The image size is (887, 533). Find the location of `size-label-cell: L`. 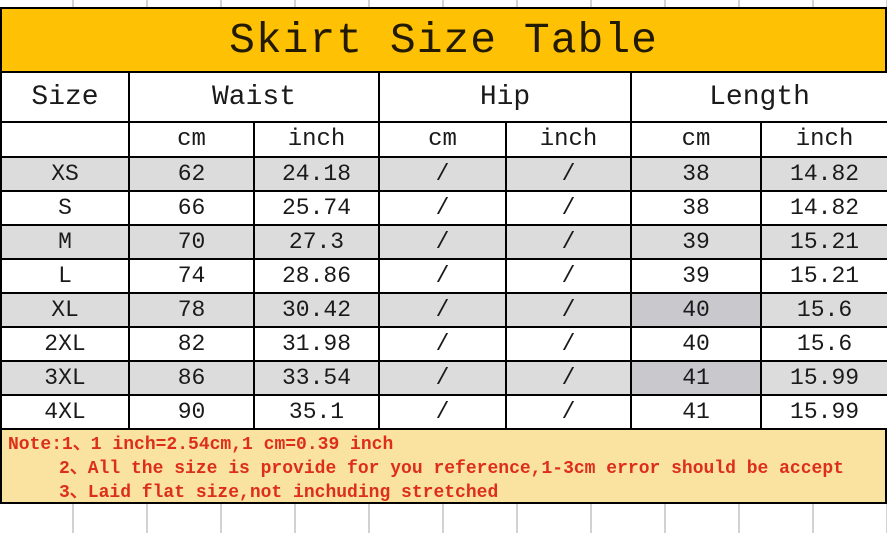

size-label-cell: L is located at coordinates (65, 276).